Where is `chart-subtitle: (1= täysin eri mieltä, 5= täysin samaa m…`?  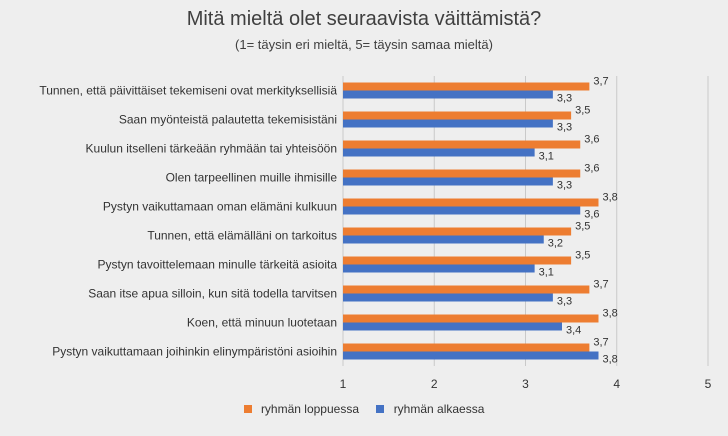 chart-subtitle: (1= täysin eri mieltä, 5= täysin samaa m… is located at coordinates (364, 44).